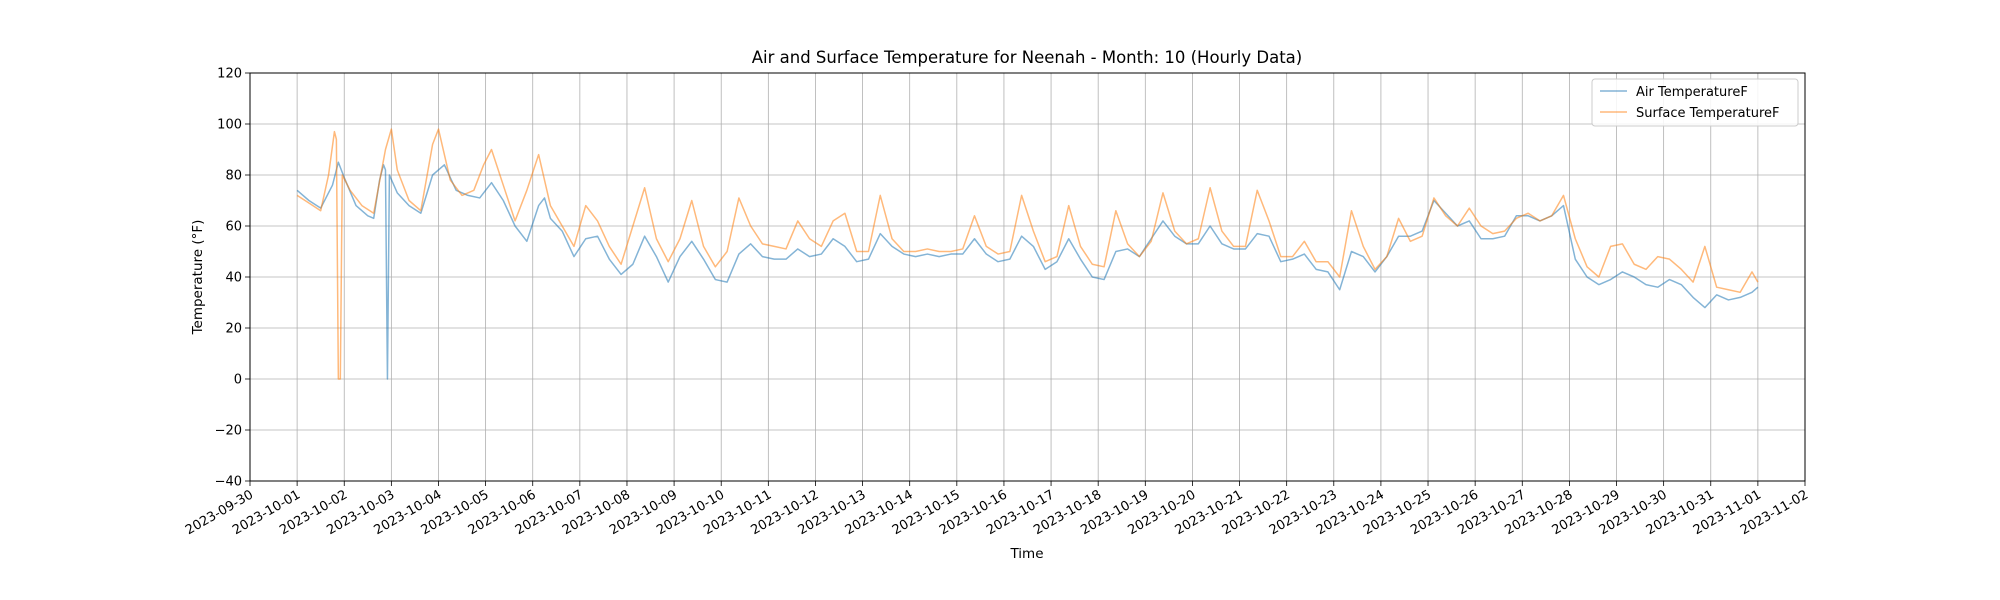  I want to click on y-tick-label: 80, so click(233, 176).